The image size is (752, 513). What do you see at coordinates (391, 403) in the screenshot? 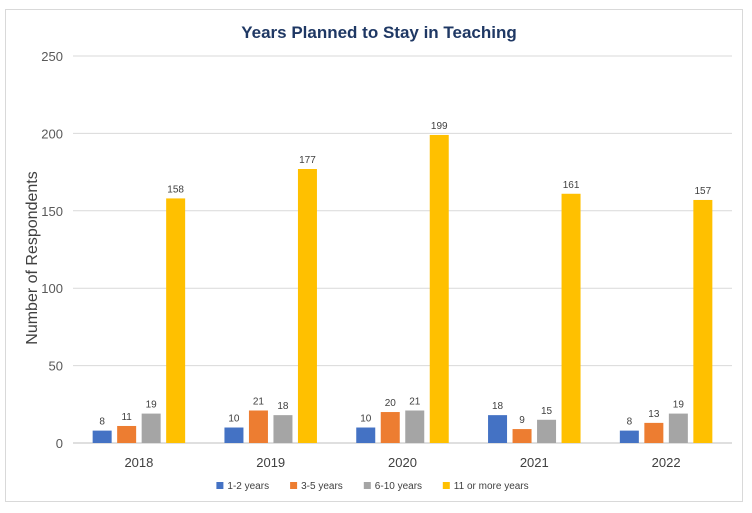
I see `data-label: 20` at bounding box center [391, 403].